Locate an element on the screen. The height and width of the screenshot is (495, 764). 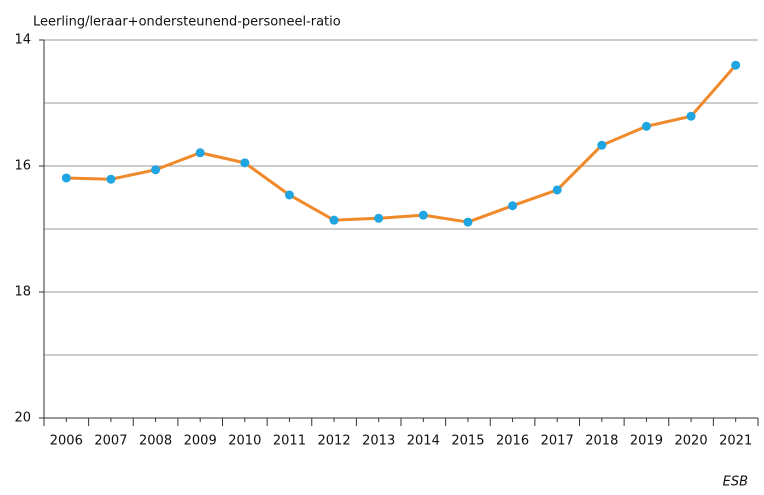
x-tick-label: 2008 is located at coordinates (155, 441).